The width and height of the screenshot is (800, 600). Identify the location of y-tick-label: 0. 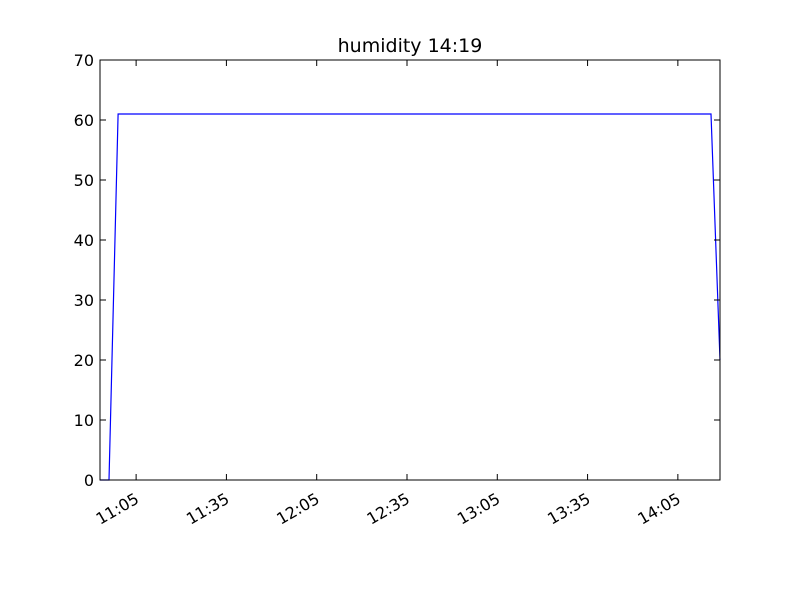
(89, 480).